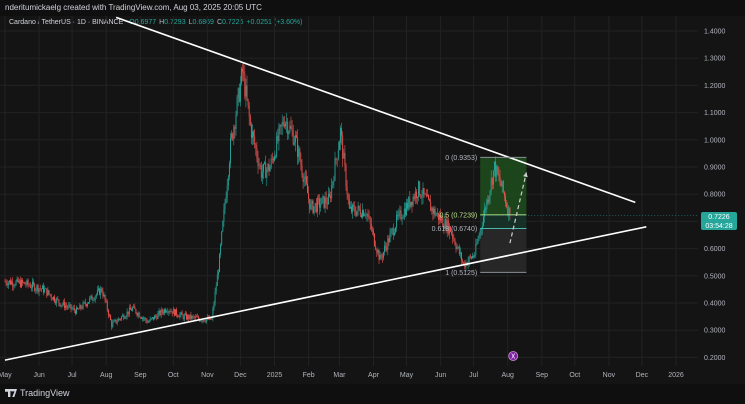 Image resolution: width=745 pixels, height=404 pixels. Describe the element at coordinates (240, 375) in the screenshot. I see `x-tick-label: Dec` at that location.